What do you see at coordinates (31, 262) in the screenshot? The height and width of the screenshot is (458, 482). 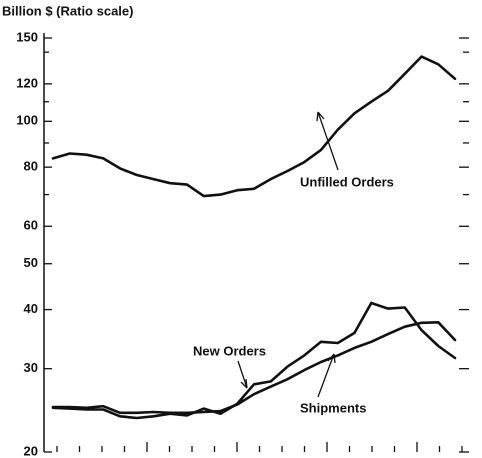 I see `y-tick-label: 50` at bounding box center [31, 262].